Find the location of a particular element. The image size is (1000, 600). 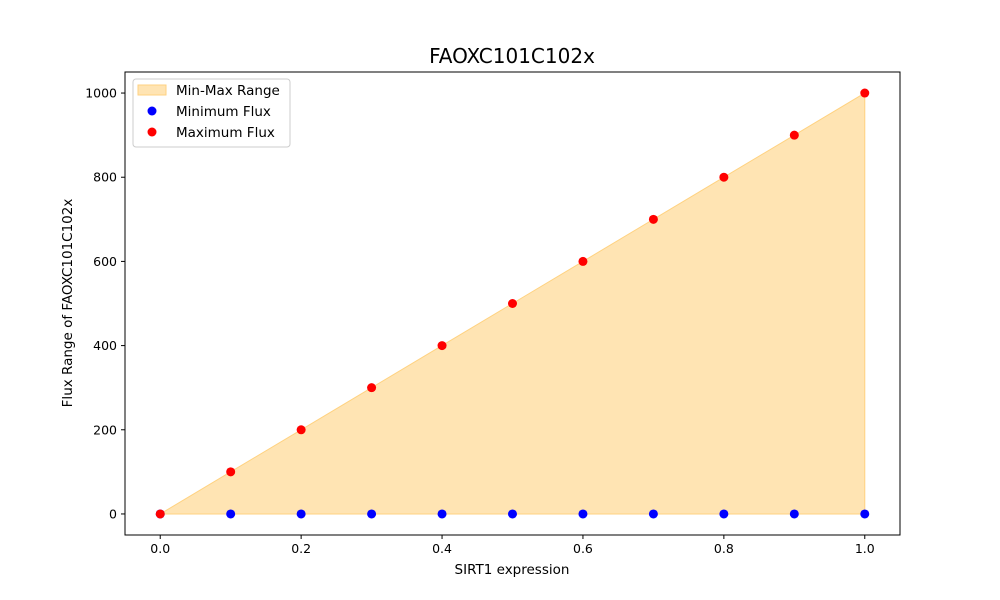

legend: Min-Max Range Minimum Flux Maximum Flux is located at coordinates (211, 113).